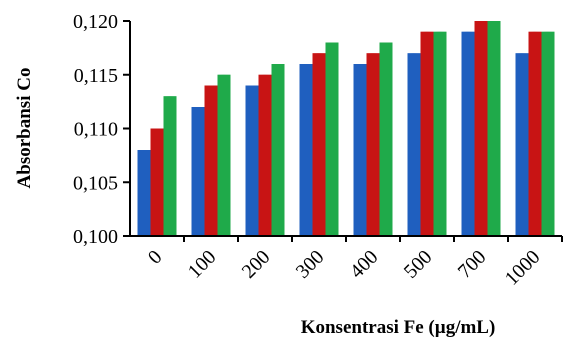  What do you see at coordinates (398, 327) in the screenshot?
I see `x-axis-title: Konsentrasi Fe (µg/mL)` at bounding box center [398, 327].